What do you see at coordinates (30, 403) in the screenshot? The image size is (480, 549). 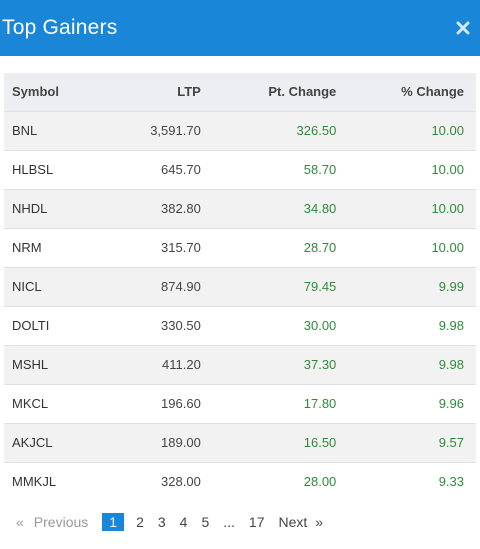 I see `cell-symbol: MKCL` at bounding box center [30, 403].